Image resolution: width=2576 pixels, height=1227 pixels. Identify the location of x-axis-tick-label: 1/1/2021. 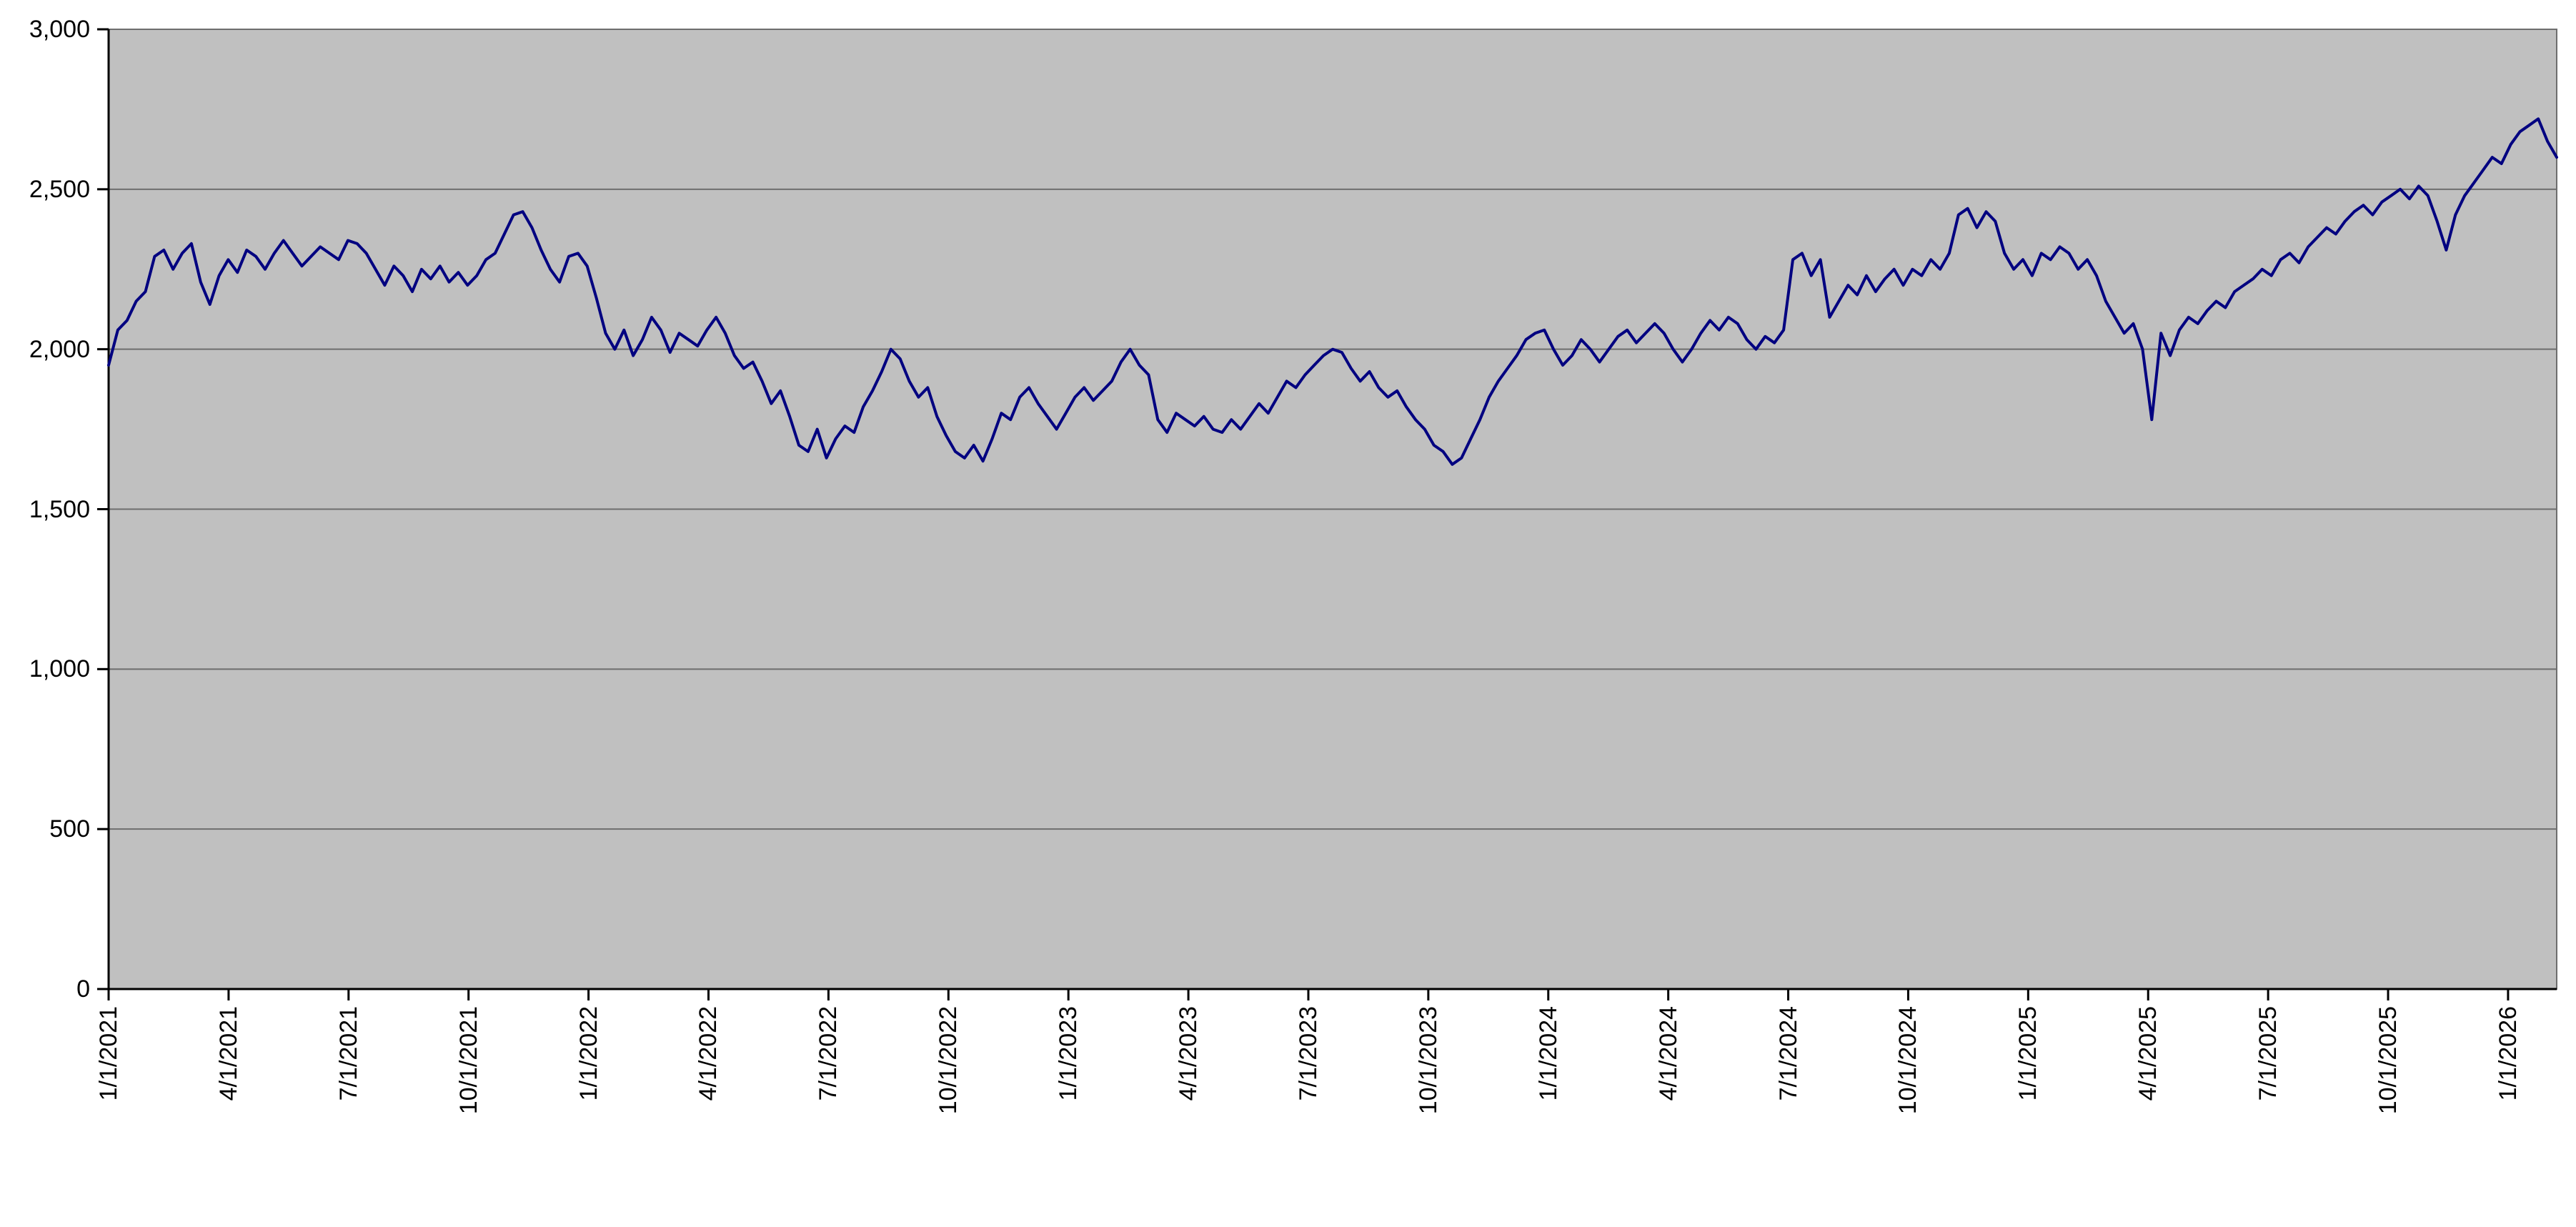
(108, 1053).